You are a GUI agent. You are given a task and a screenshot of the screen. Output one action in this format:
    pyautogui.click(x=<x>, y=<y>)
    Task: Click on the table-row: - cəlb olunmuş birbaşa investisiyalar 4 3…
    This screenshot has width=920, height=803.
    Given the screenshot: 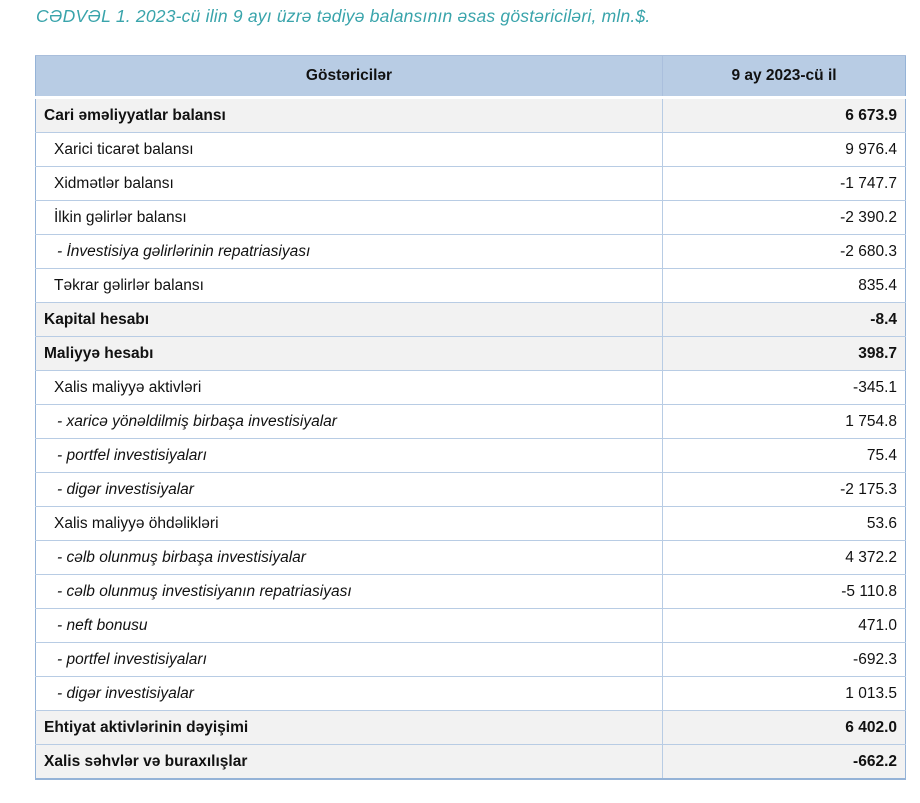 What is the action you would take?
    pyautogui.click(x=470, y=557)
    